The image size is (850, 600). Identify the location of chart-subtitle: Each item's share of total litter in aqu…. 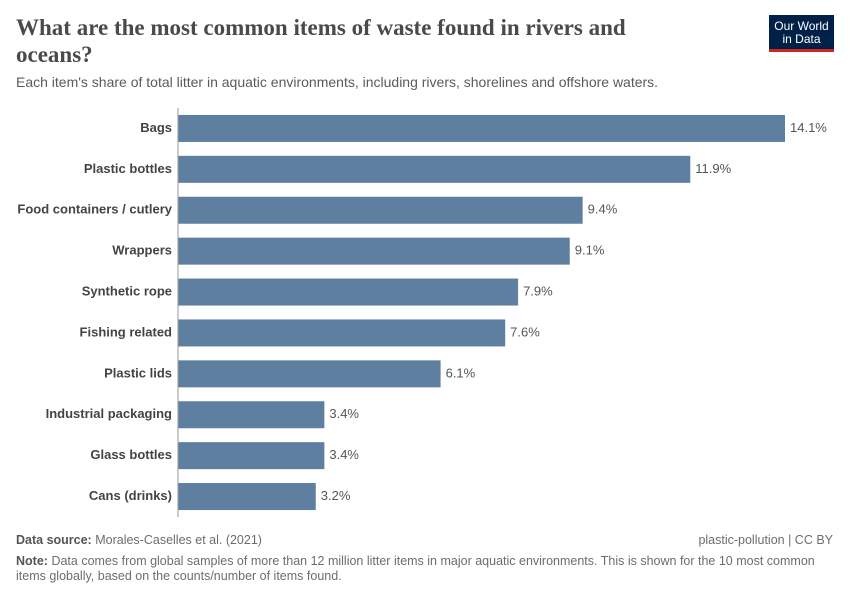
(337, 82).